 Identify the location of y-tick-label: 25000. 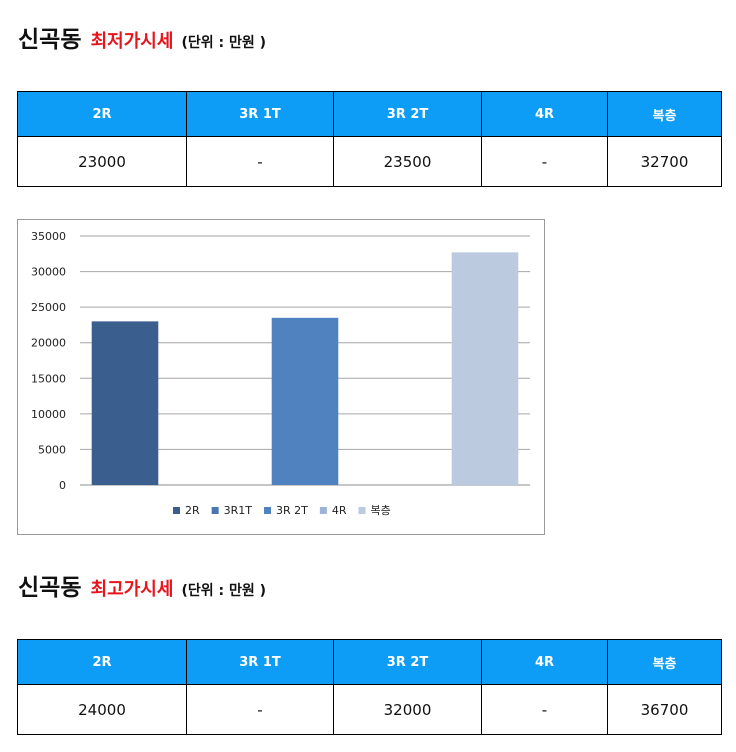
(48, 307).